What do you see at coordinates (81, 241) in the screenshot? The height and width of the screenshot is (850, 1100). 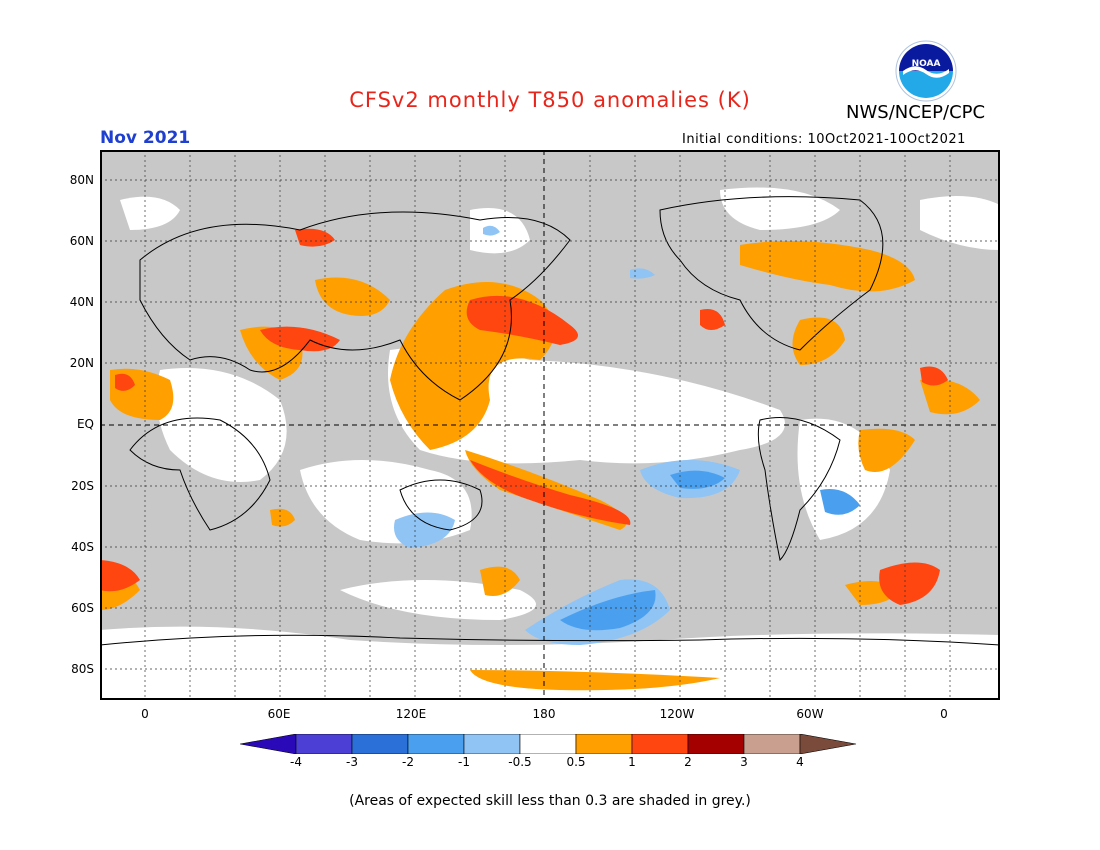 I see `lat-label: 60N` at bounding box center [81, 241].